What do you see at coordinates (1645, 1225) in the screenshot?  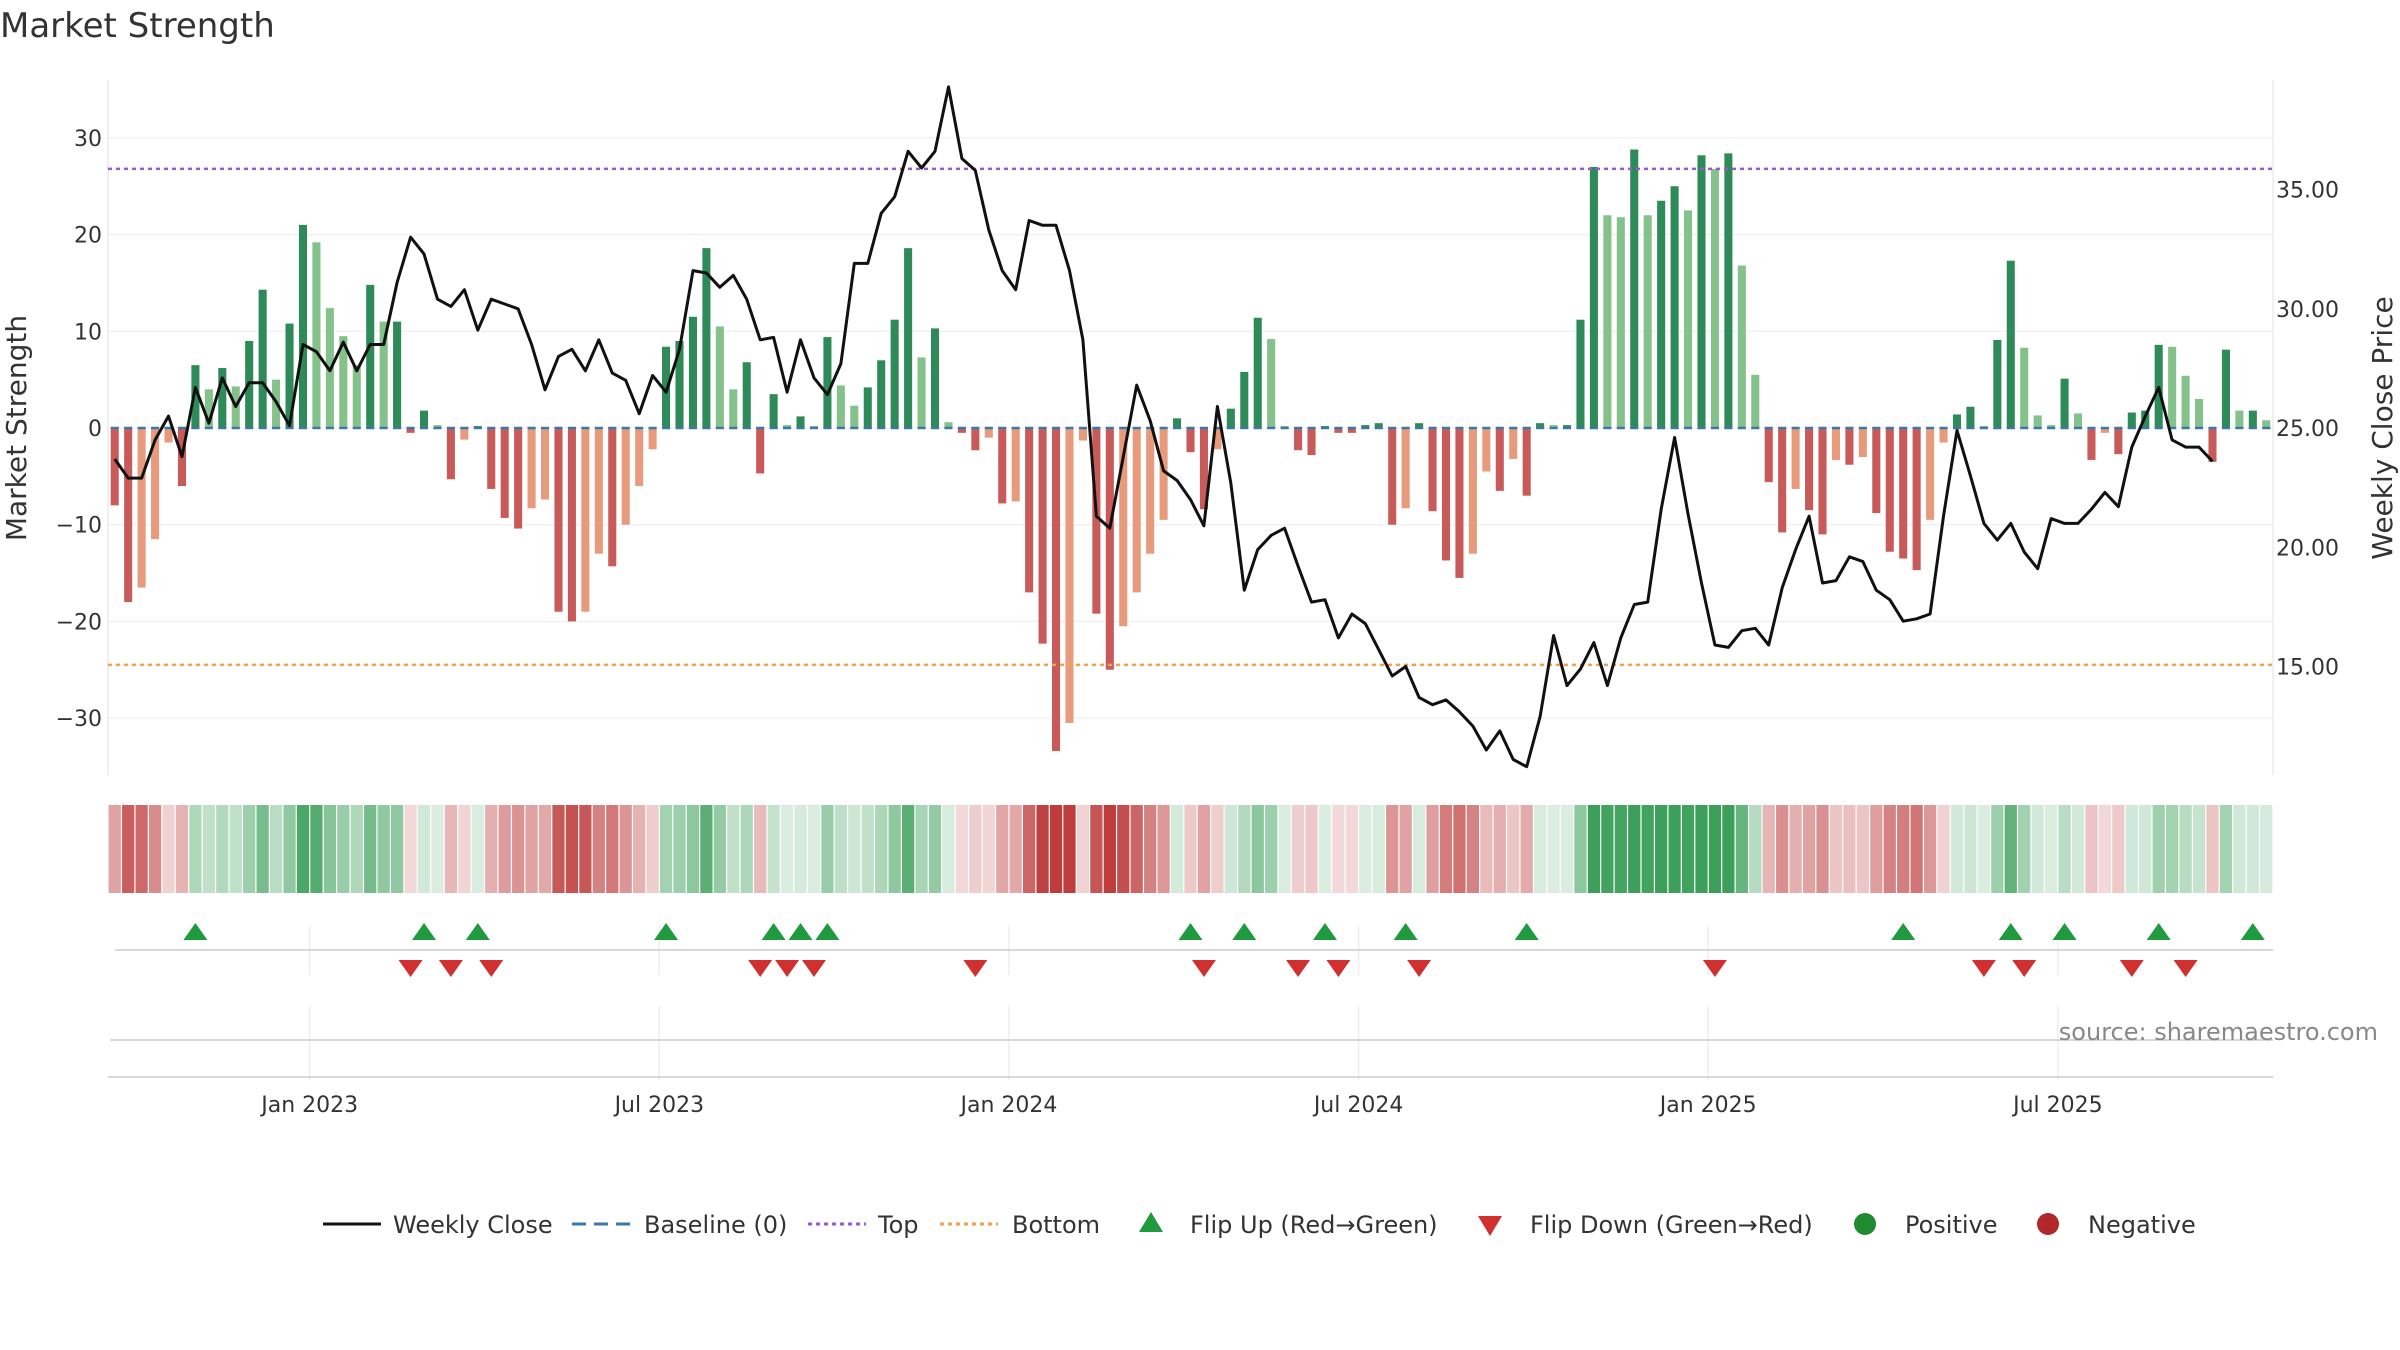 I see `legend-item-flip-down: Flip Down (Green→Red)` at bounding box center [1645, 1225].